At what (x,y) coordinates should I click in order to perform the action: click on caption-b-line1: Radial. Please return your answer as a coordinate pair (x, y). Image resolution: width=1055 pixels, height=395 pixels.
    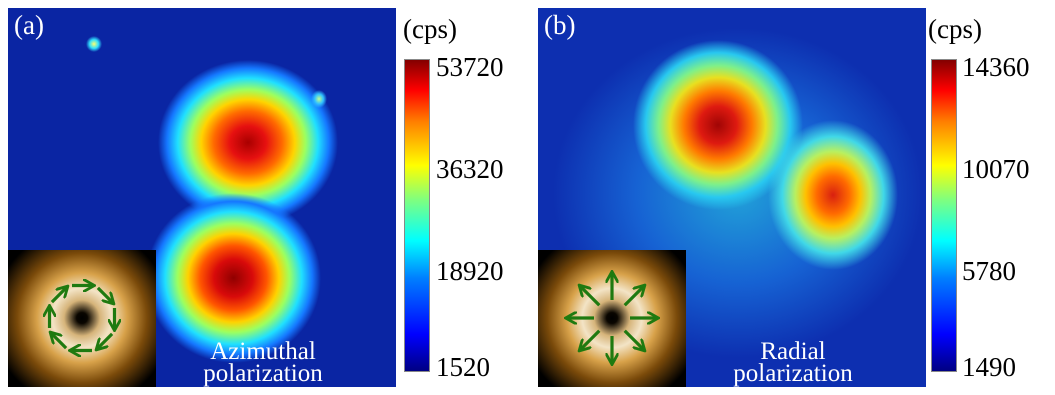
    Looking at the image, I should click on (793, 351).